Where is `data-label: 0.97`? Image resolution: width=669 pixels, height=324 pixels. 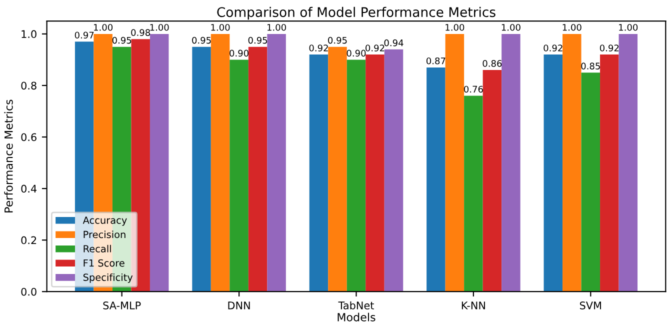
data-label: 0.97 is located at coordinates (84, 35).